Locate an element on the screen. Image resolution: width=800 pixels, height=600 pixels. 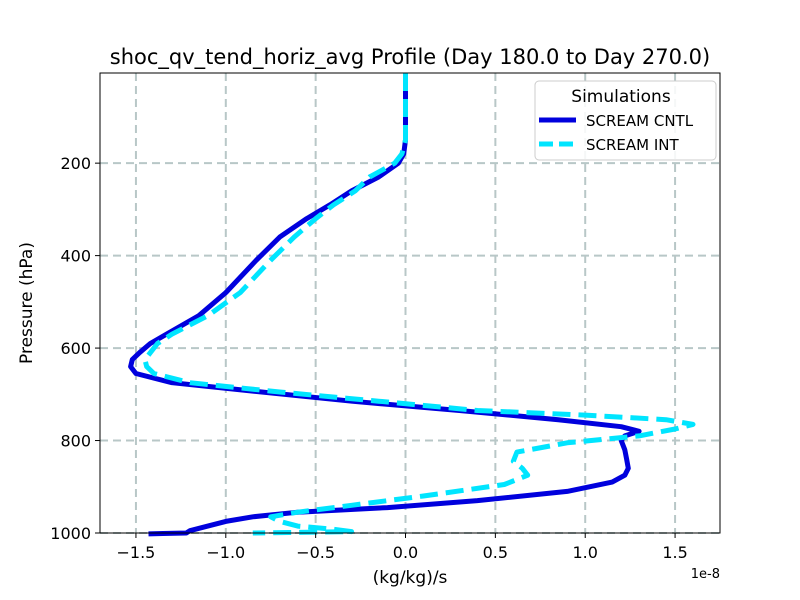
x-tick-label: 1.5 is located at coordinates (674, 552).